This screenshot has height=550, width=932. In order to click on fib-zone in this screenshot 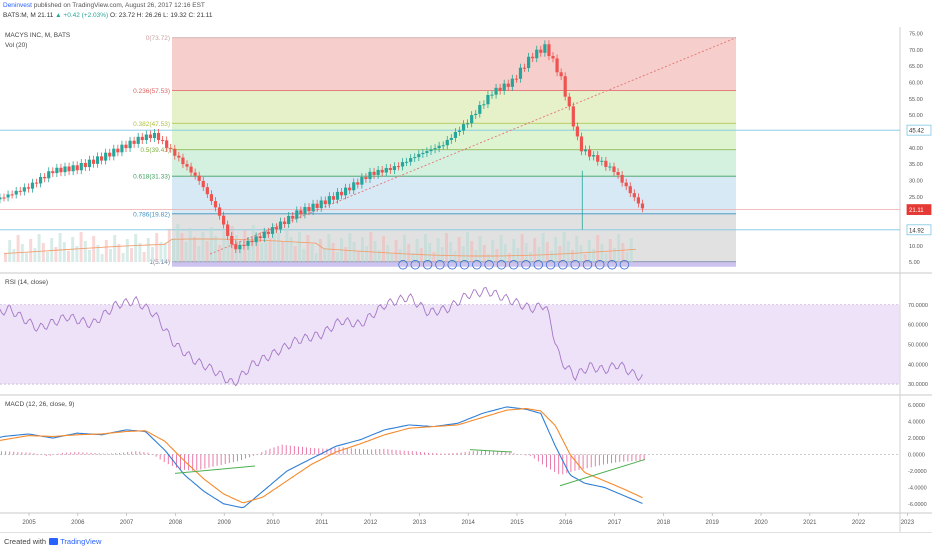, I will do `click(454, 163)`.